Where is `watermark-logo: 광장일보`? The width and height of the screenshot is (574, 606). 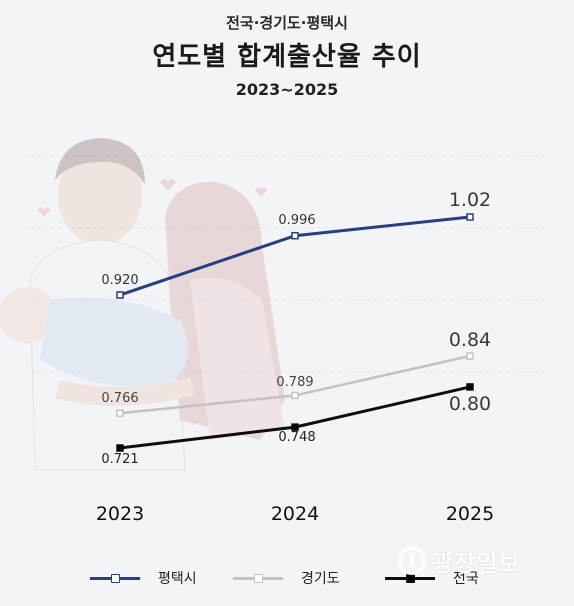
watermark-logo: 광장일보 is located at coordinates (459, 561).